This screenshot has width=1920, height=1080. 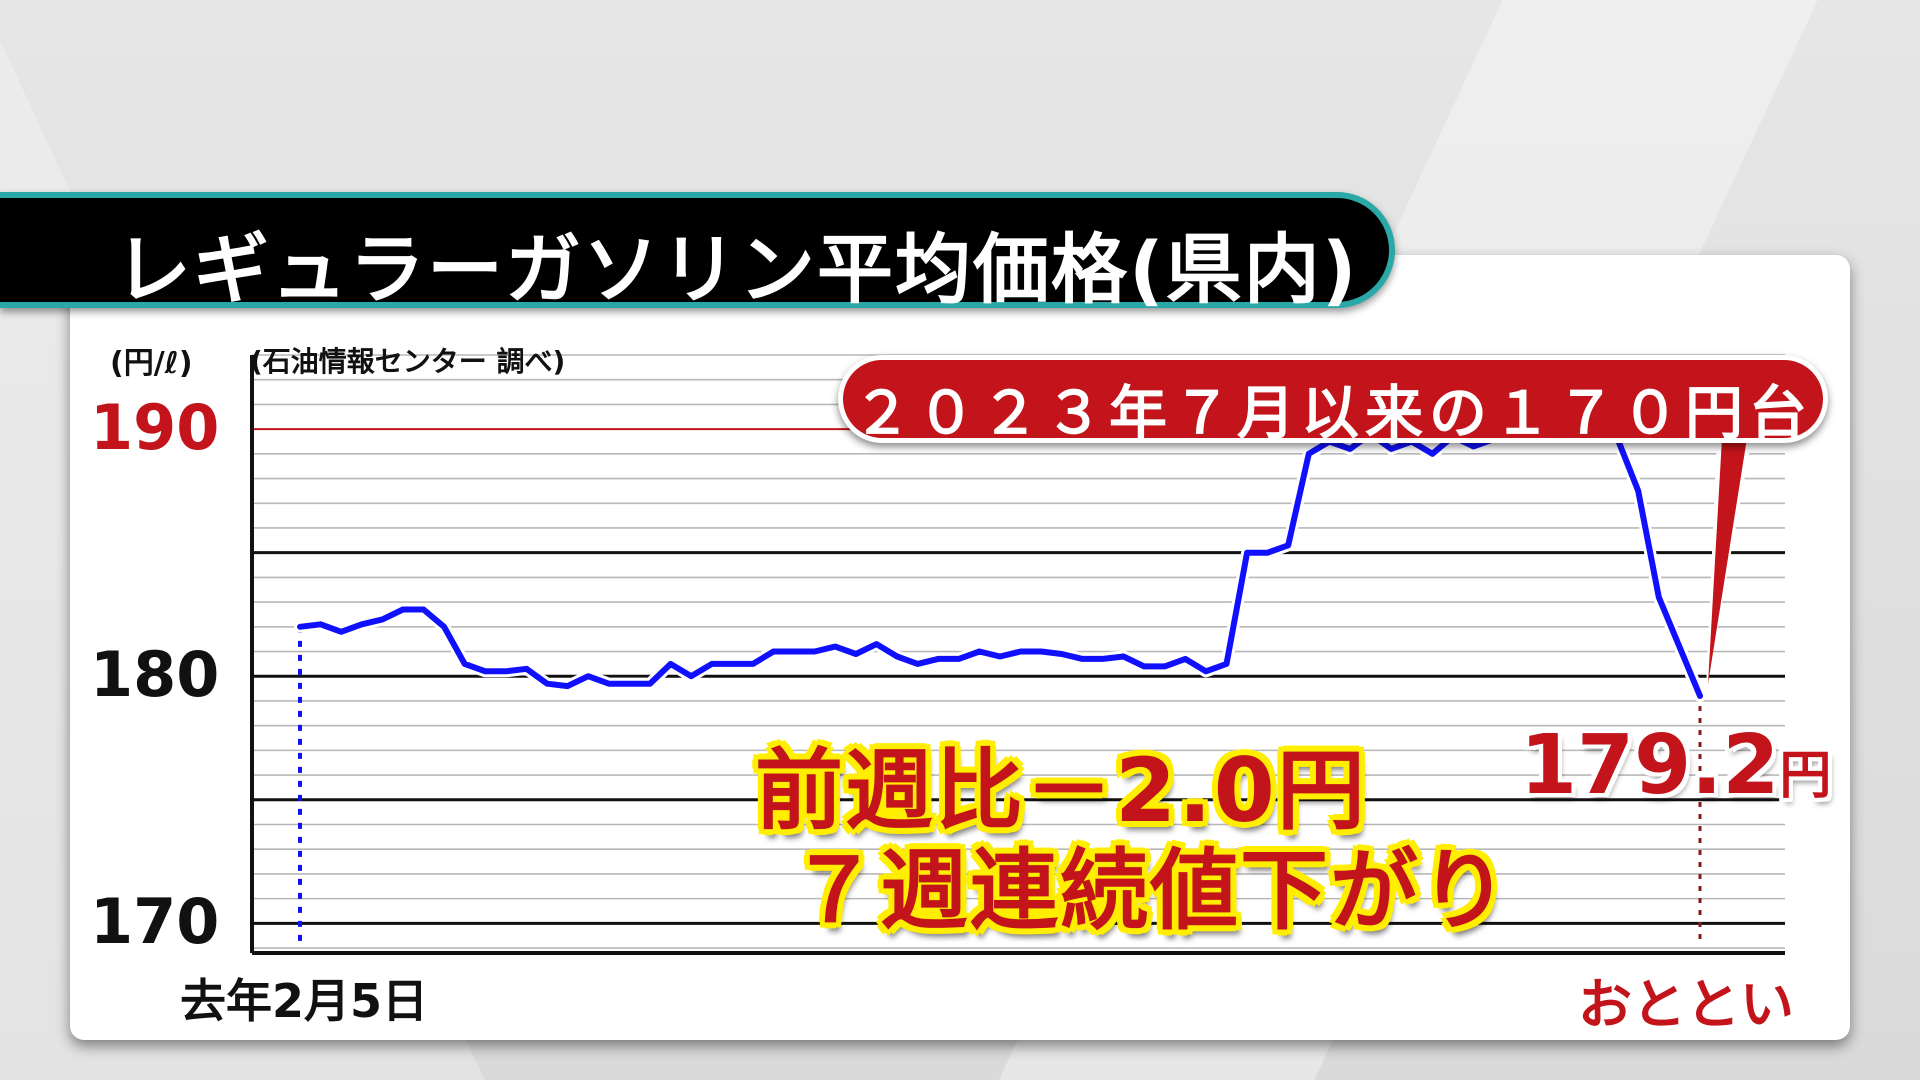 What do you see at coordinates (1686, 1004) in the screenshot?
I see `x-axis-end-label: おととい` at bounding box center [1686, 1004].